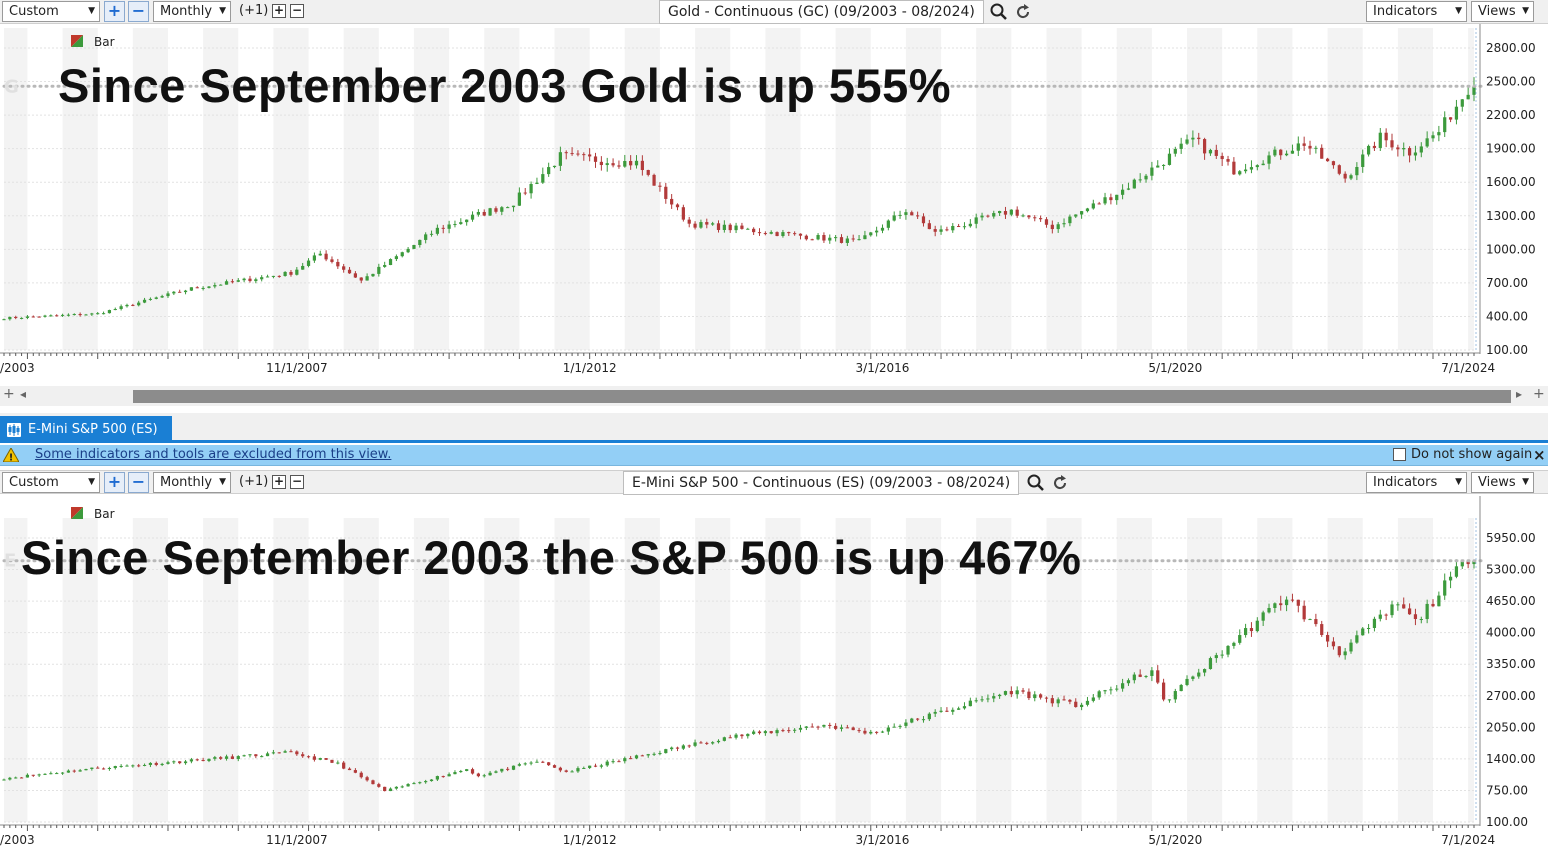  Describe the element at coordinates (86, 429) in the screenshot. I see `tab-es: E-Mini S&P 500 (ES)` at that location.